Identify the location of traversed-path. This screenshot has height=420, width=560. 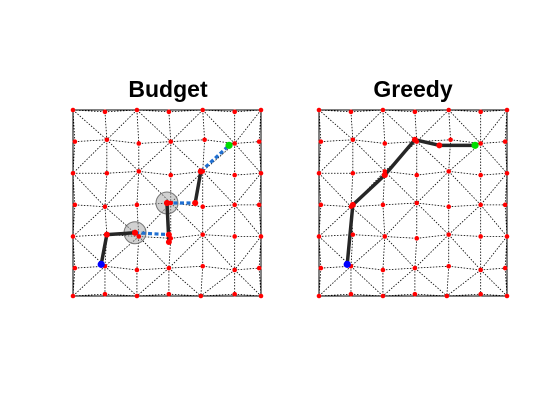
(198, 187).